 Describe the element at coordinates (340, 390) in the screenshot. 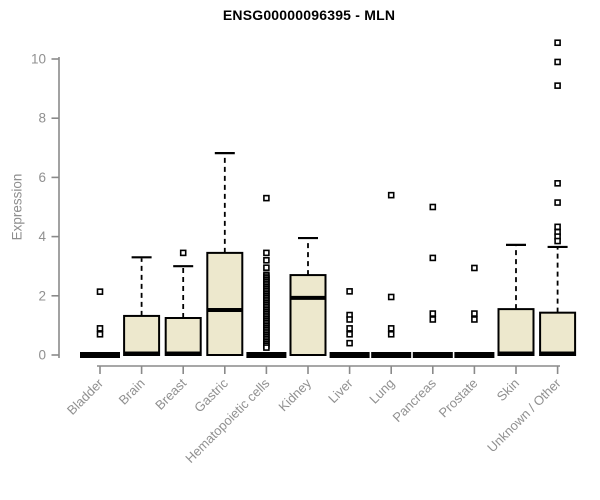

I see `x-tick-label: Liver` at that location.